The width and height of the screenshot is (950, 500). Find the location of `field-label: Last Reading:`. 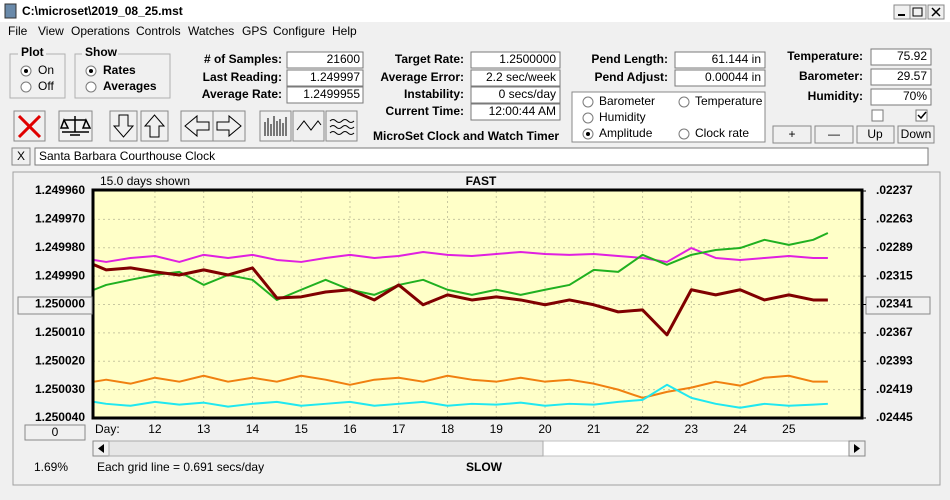

field-label: Last Reading: is located at coordinates (242, 77).